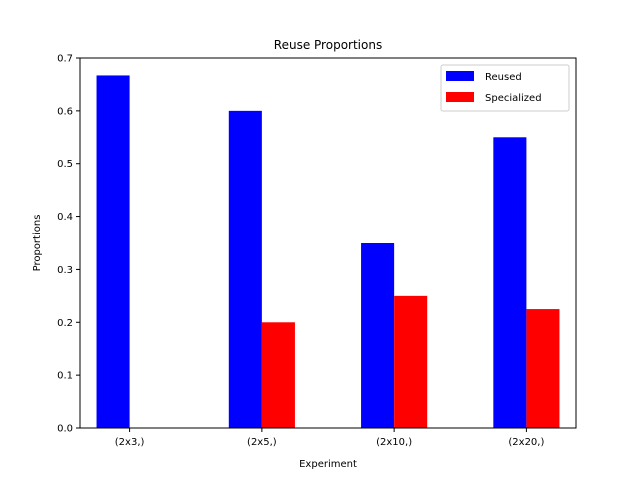 The image size is (640, 480). Describe the element at coordinates (65, 323) in the screenshot. I see `y-tick-label: 0.2` at that location.